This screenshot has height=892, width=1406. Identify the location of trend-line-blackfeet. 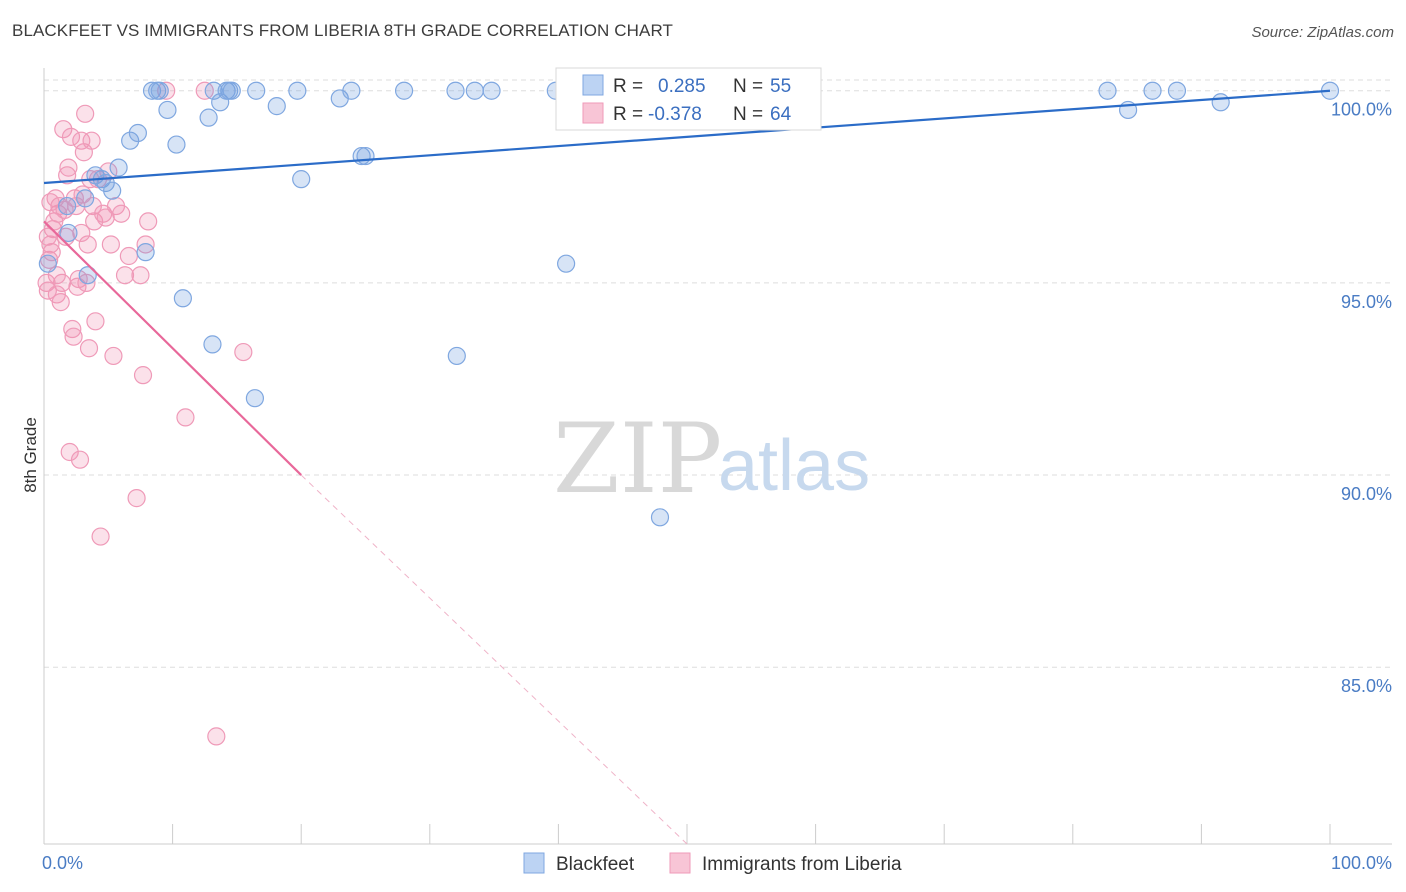
(687, 137).